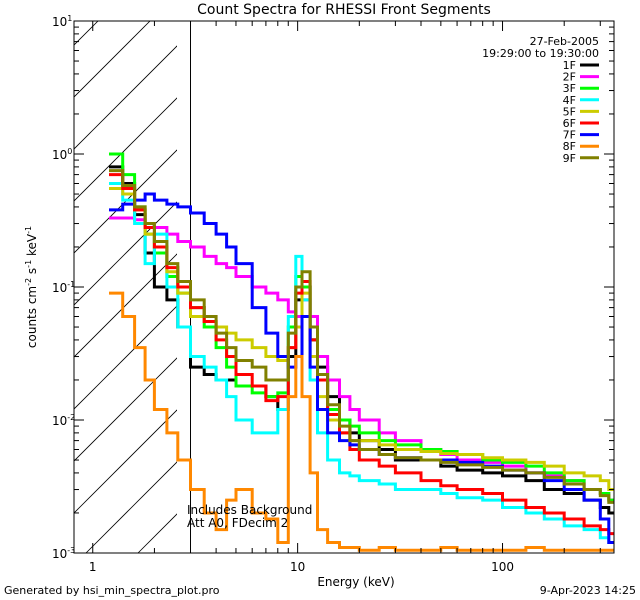 Image resolution: width=640 pixels, height=600 pixels. I want to click on legend-label: 9F, so click(569, 158).